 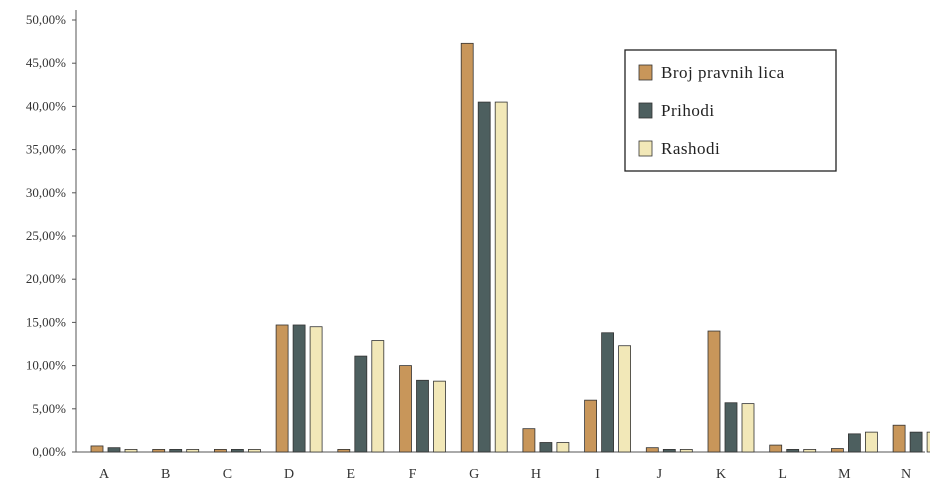 What do you see at coordinates (871, 442) in the screenshot?
I see `bar-M-rashodi` at bounding box center [871, 442].